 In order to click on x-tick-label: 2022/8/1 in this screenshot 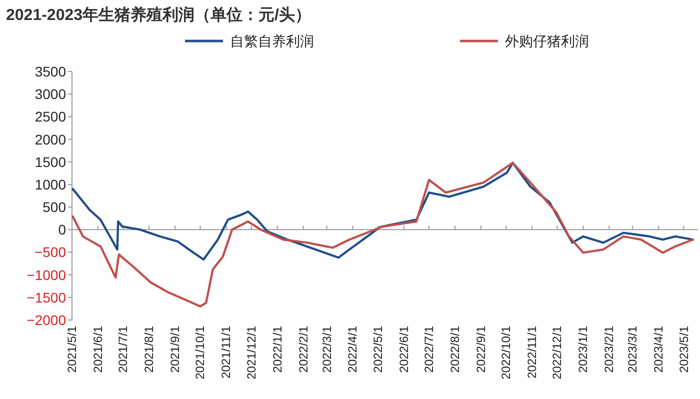, I will do `click(455, 349)`.